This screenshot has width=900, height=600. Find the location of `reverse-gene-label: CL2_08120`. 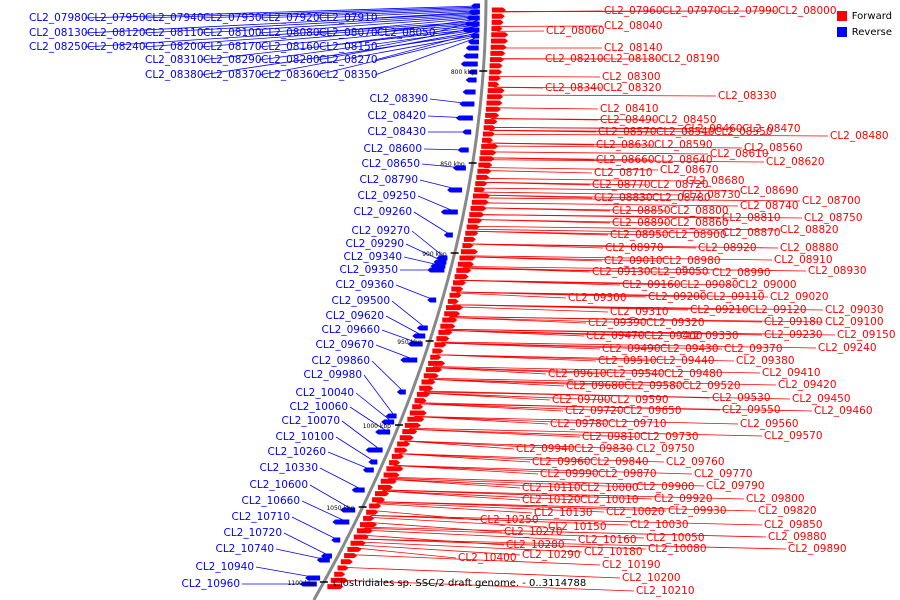

reverse-gene-label: CL2_08120 is located at coordinates (116, 33).